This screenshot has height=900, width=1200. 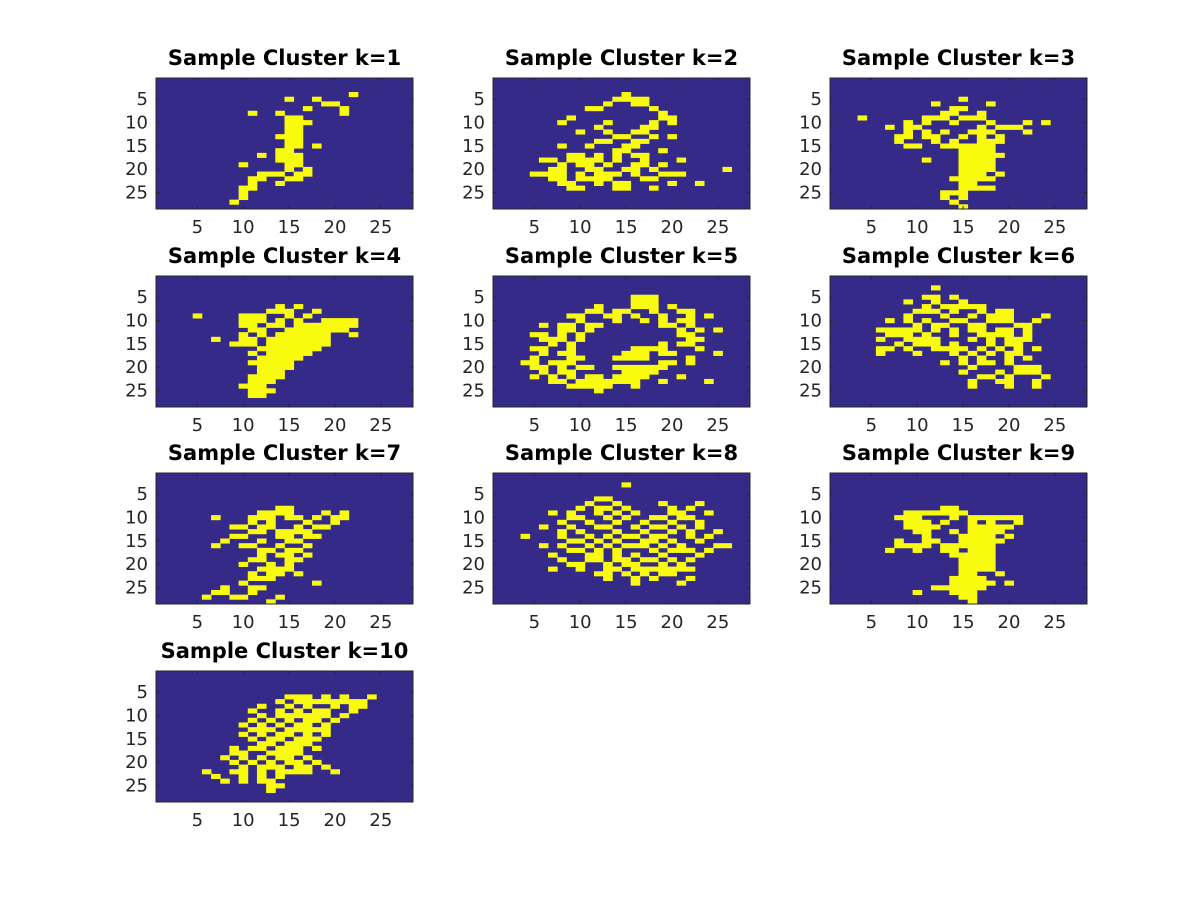 I want to click on x-tick-label: 5, so click(x=871, y=425).